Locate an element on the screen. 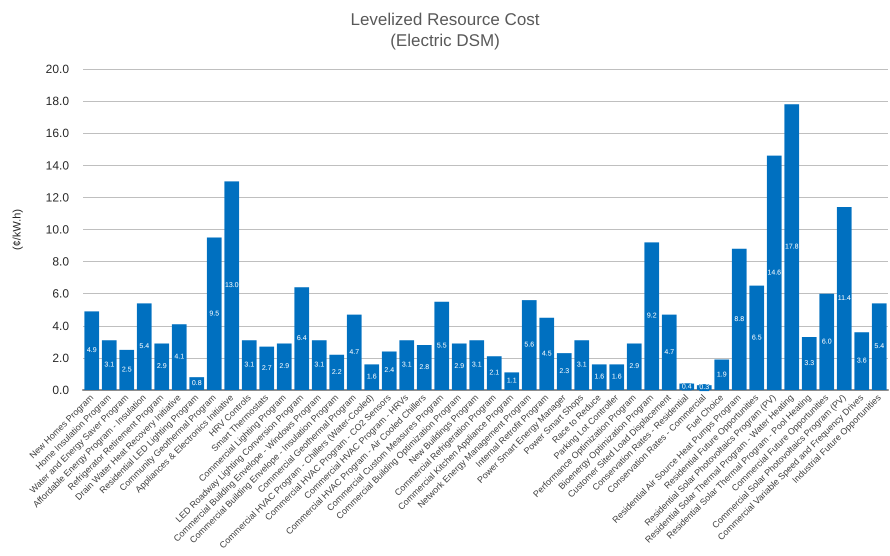 The height and width of the screenshot is (556, 890). y-axis-title: (¢/kW.h) is located at coordinates (18, 229).